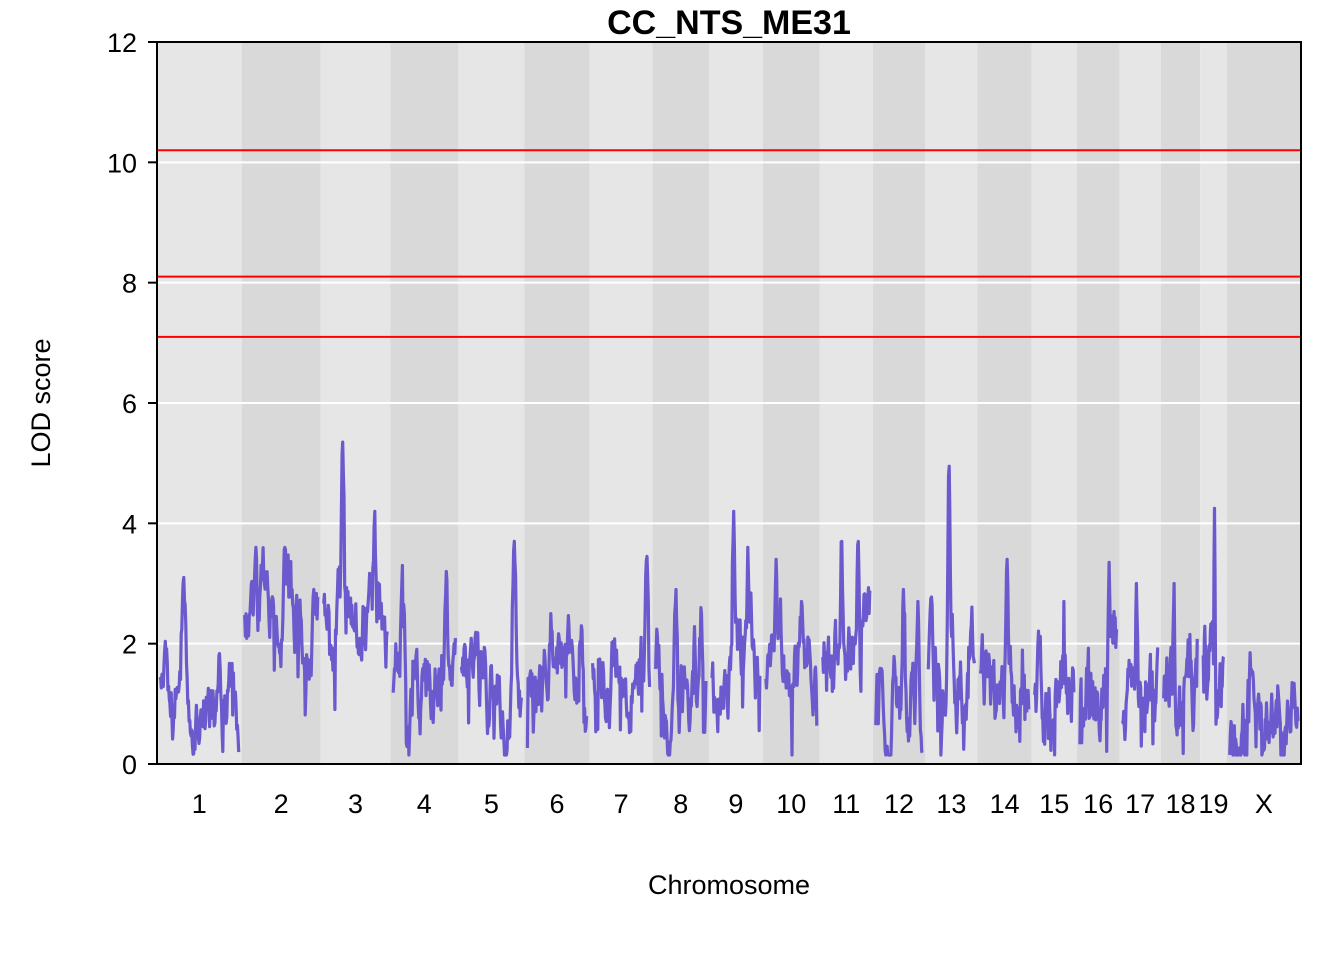 The width and height of the screenshot is (1344, 960). Describe the element at coordinates (129, 284) in the screenshot. I see `y-tick-label: 8` at that location.